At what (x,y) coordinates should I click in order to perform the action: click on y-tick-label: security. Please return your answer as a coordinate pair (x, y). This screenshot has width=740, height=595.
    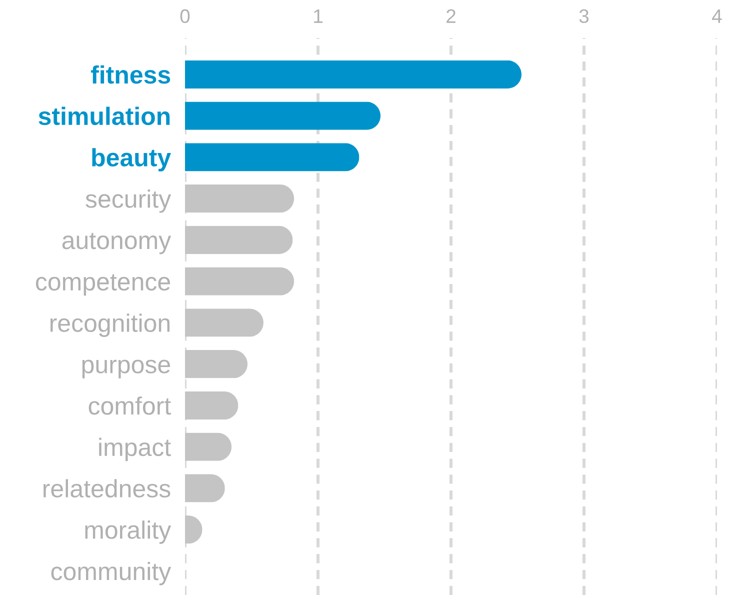
    Looking at the image, I should click on (129, 201).